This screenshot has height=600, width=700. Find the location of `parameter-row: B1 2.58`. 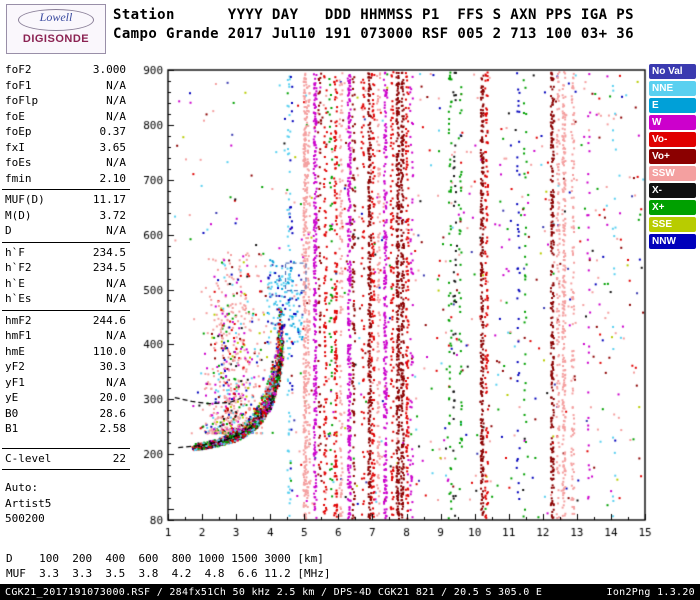

parameter-row: B1 2.58 is located at coordinates (66, 429).